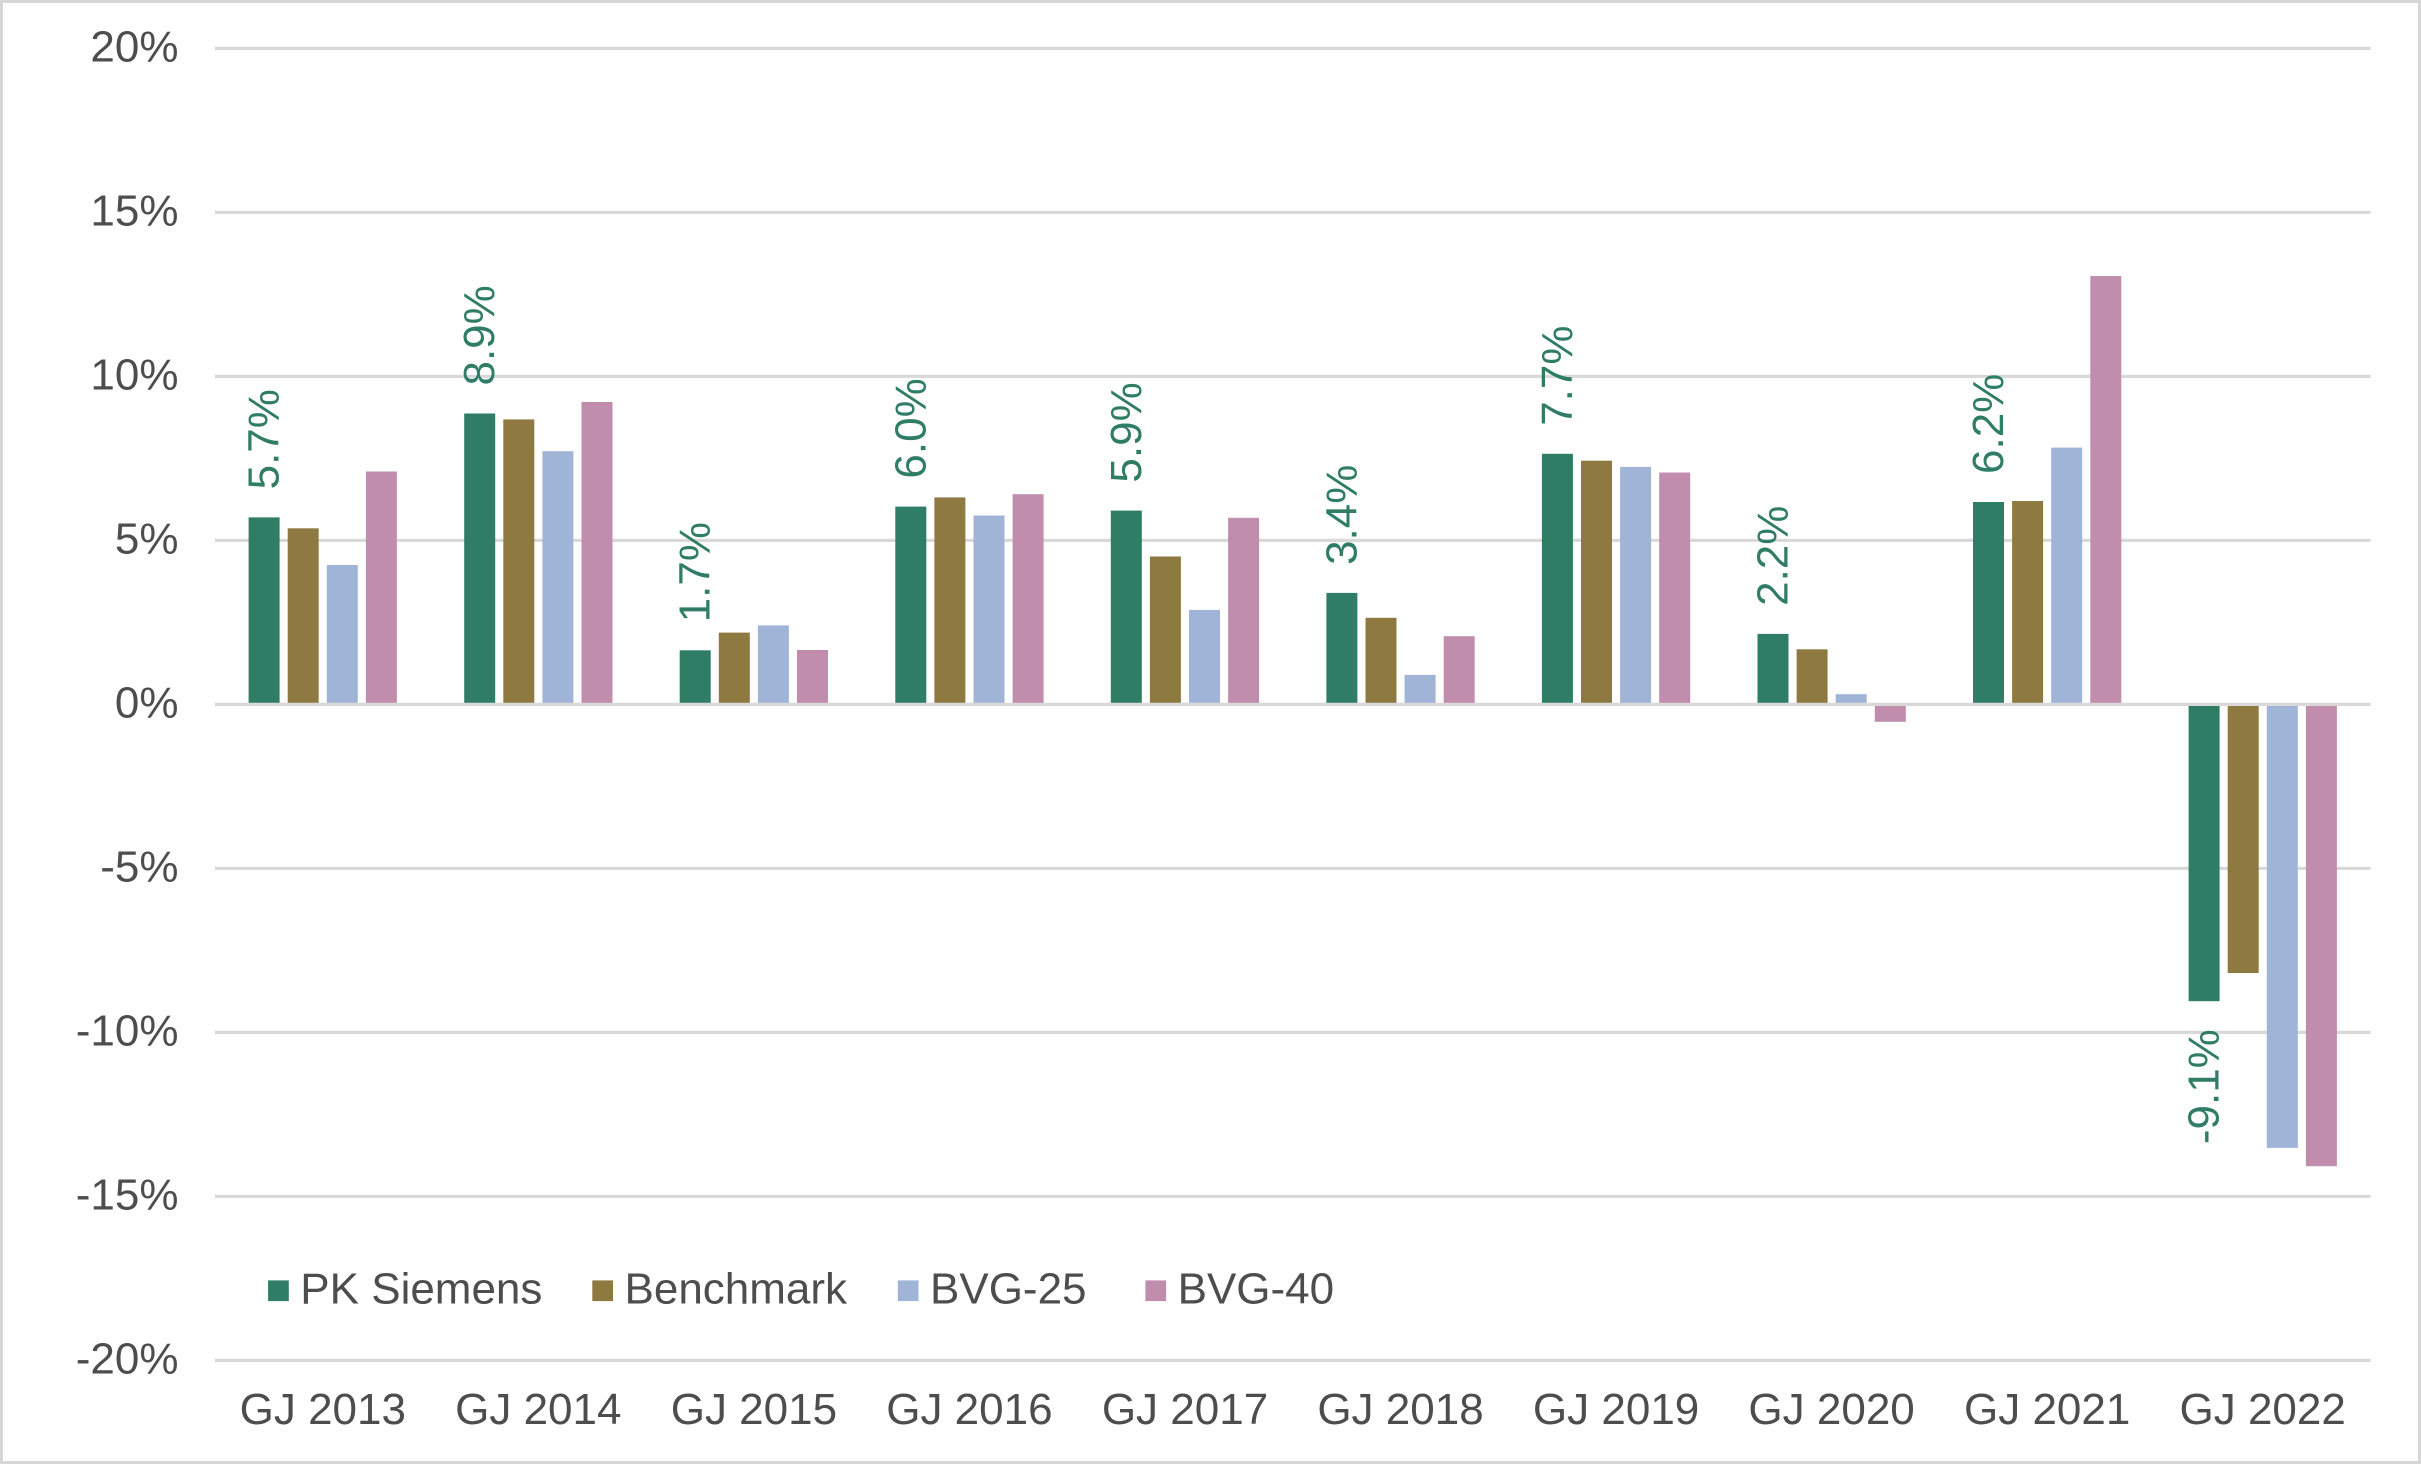 The width and height of the screenshot is (2421, 1464). Describe the element at coordinates (139, 866) in the screenshot. I see `svg-text: -5%` at that location.